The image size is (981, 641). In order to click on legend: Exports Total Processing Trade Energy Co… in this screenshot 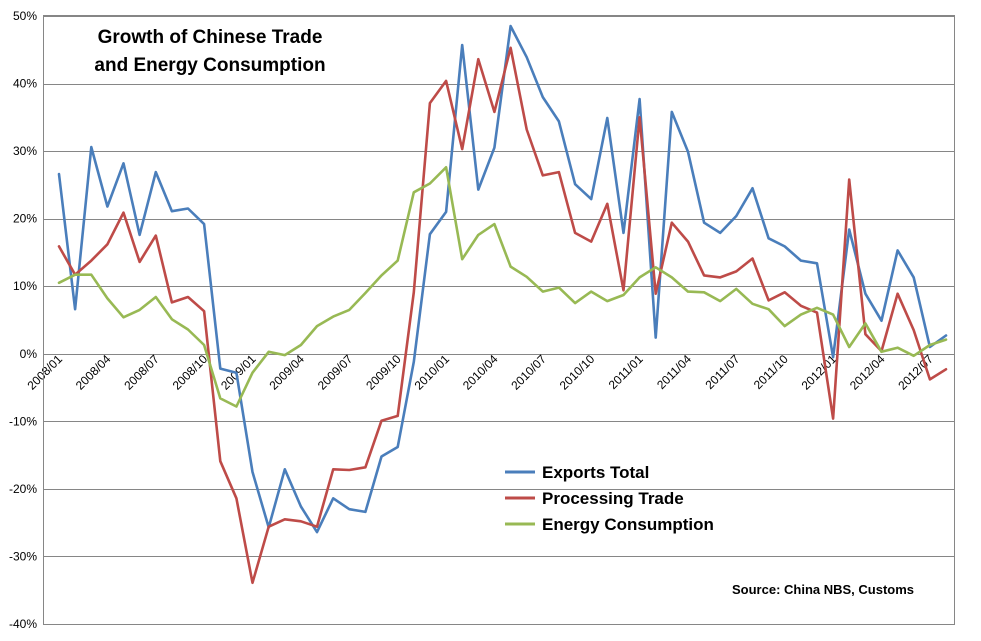, I will do `click(609, 498)`.